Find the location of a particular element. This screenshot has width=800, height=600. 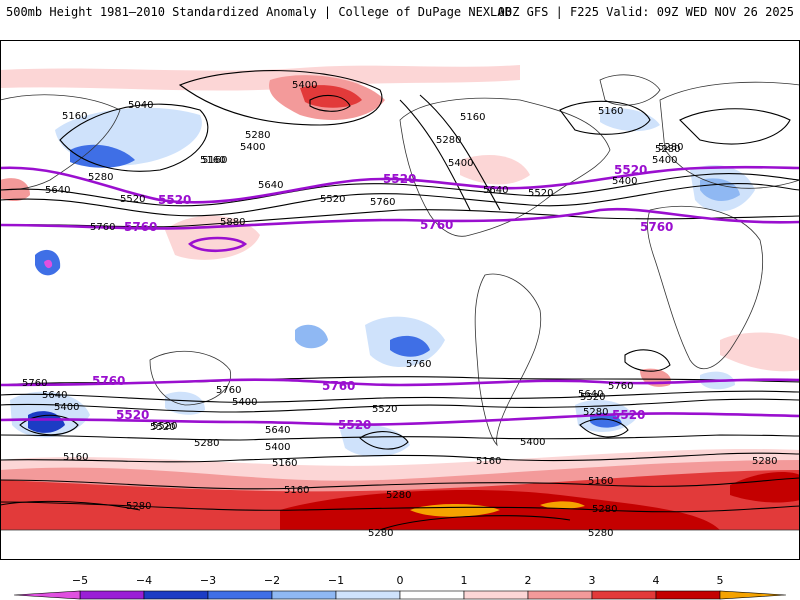

anomaly-neg3-satl is located at coordinates (606, 420).